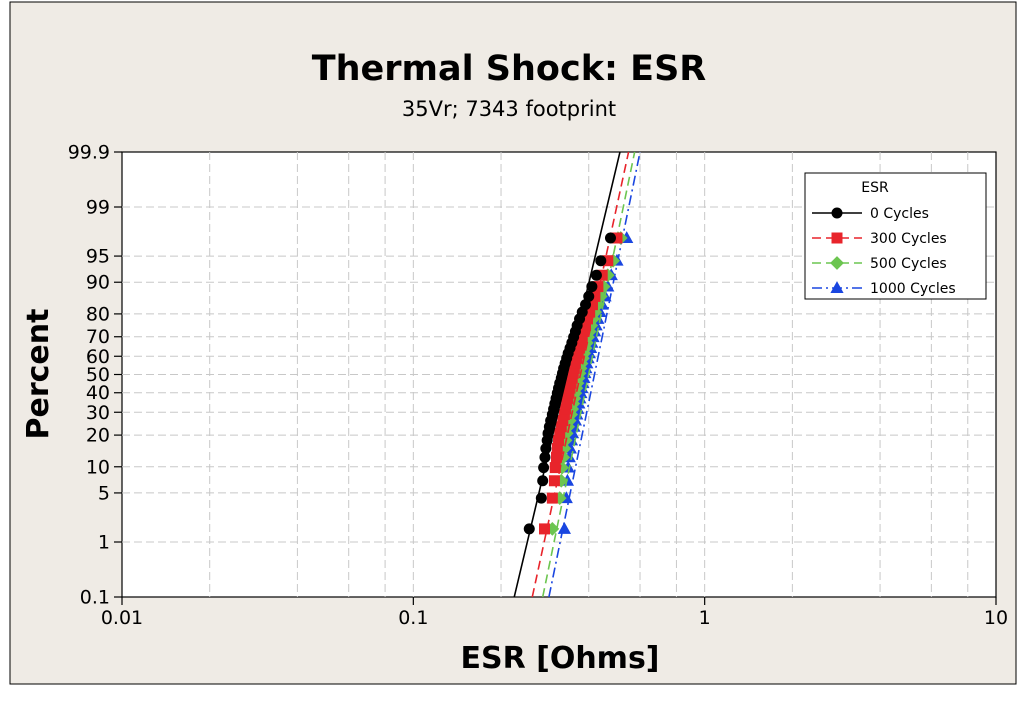  I want to click on series-300-cycles, so click(580, 374).